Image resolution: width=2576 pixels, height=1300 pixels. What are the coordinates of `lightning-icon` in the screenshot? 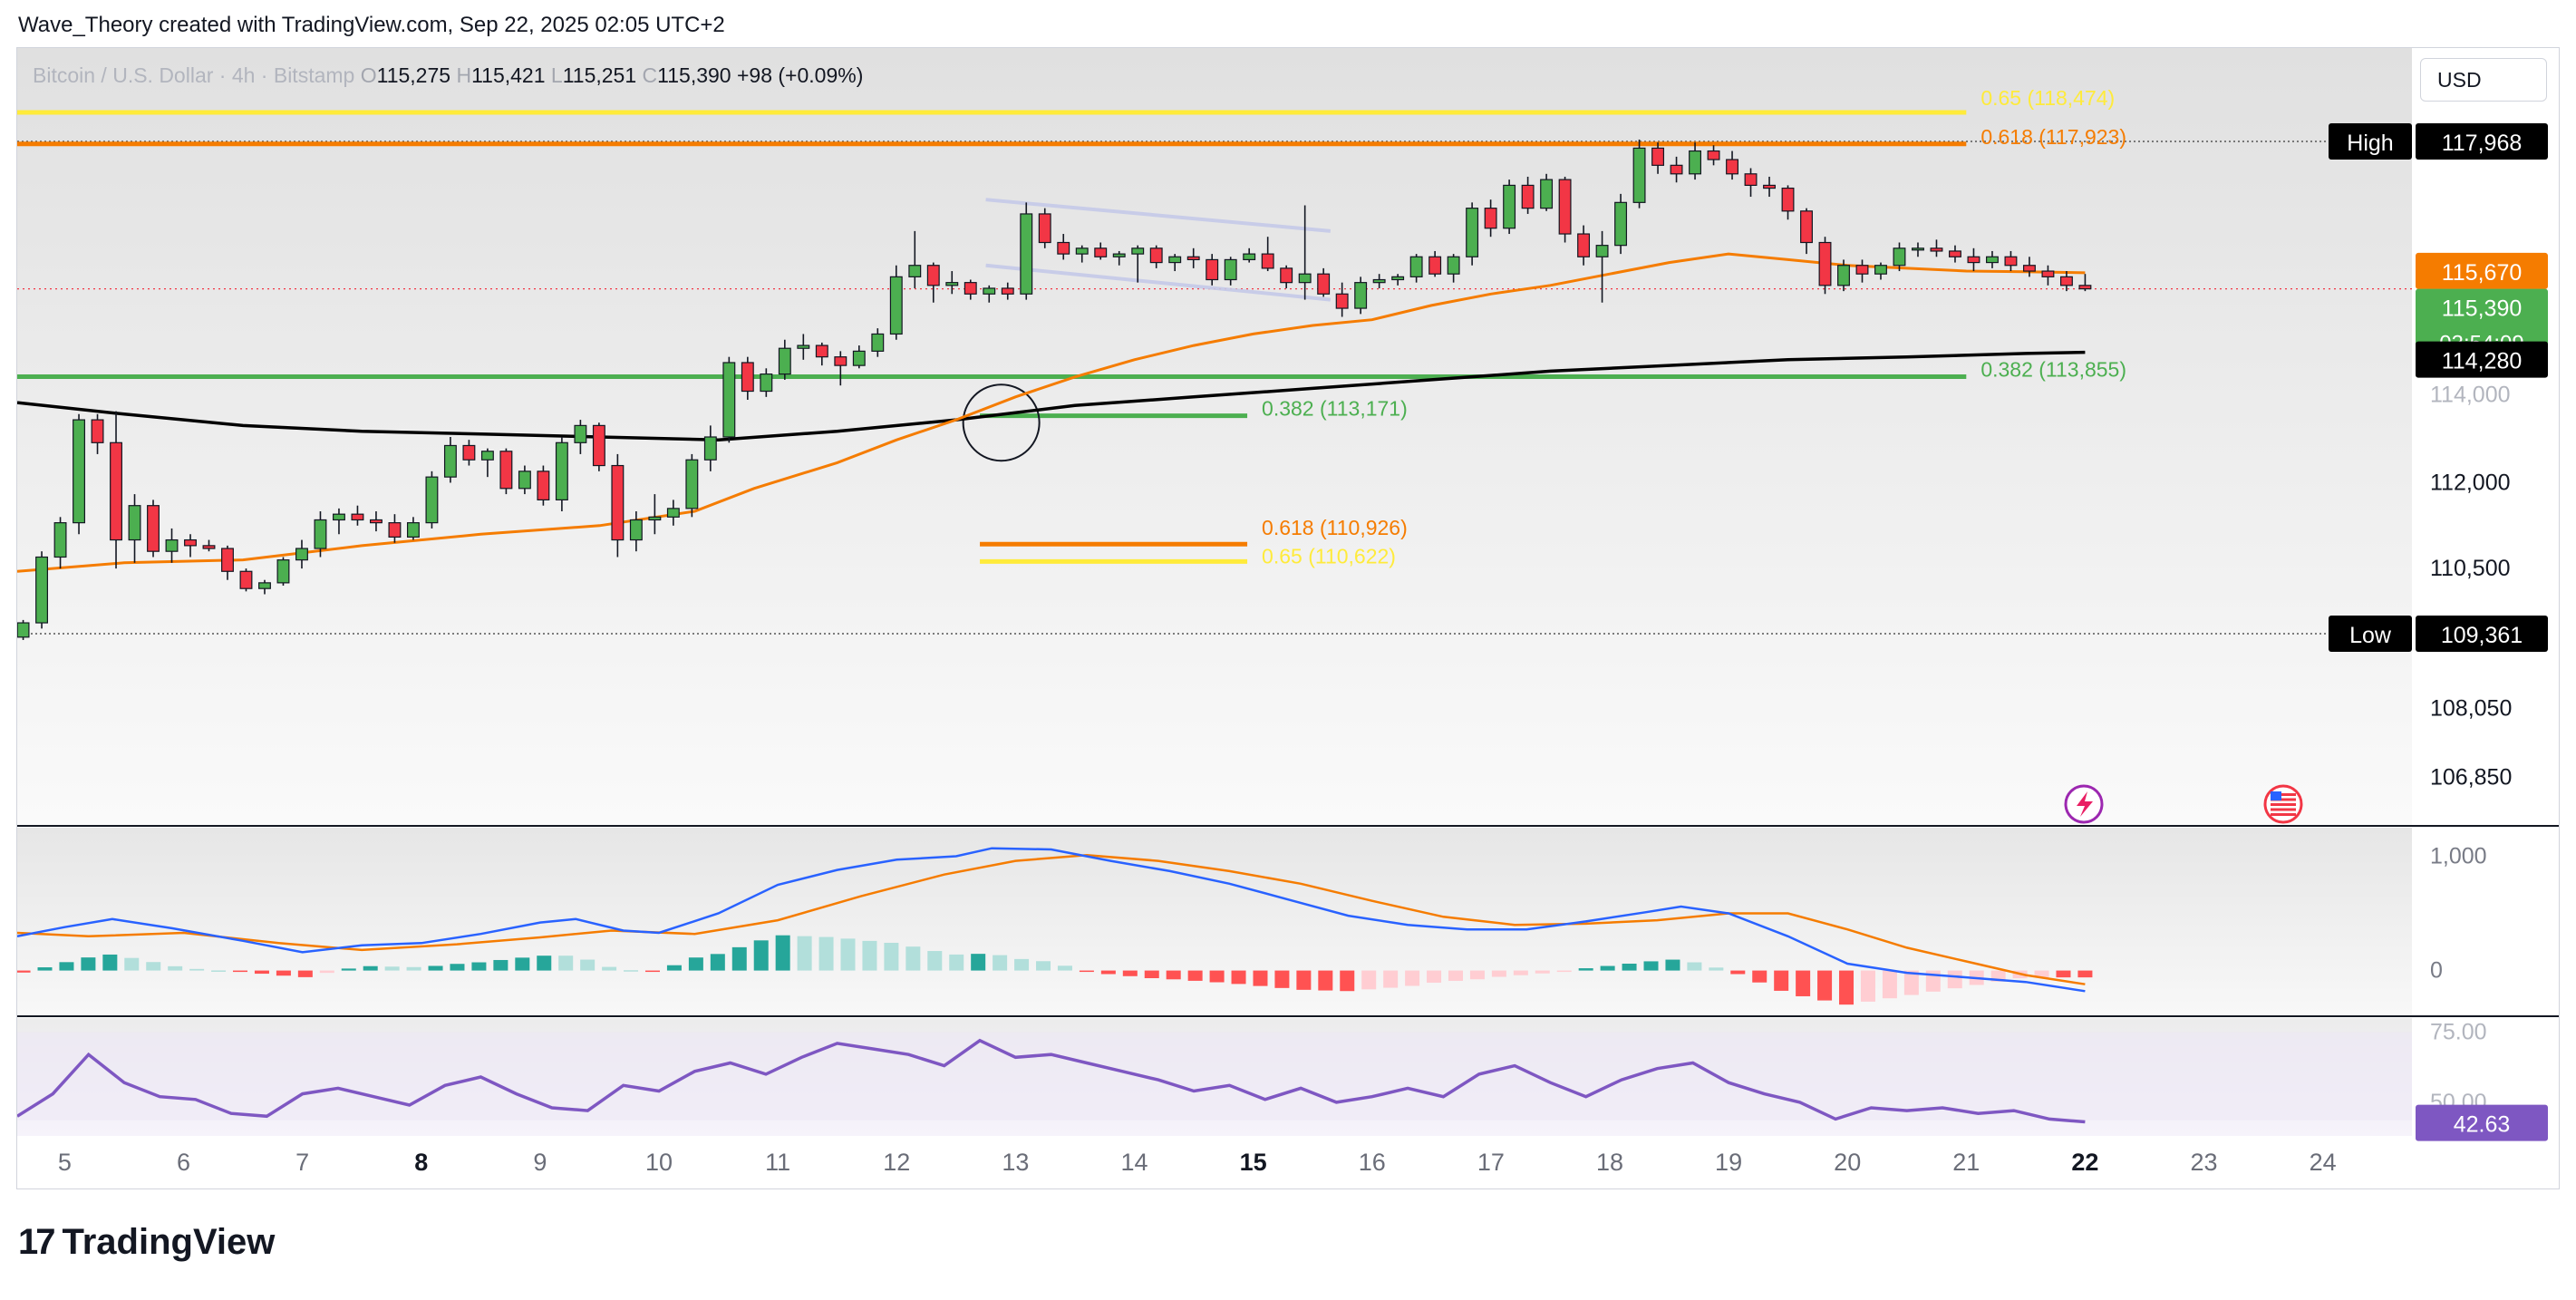 It's located at (2084, 804).